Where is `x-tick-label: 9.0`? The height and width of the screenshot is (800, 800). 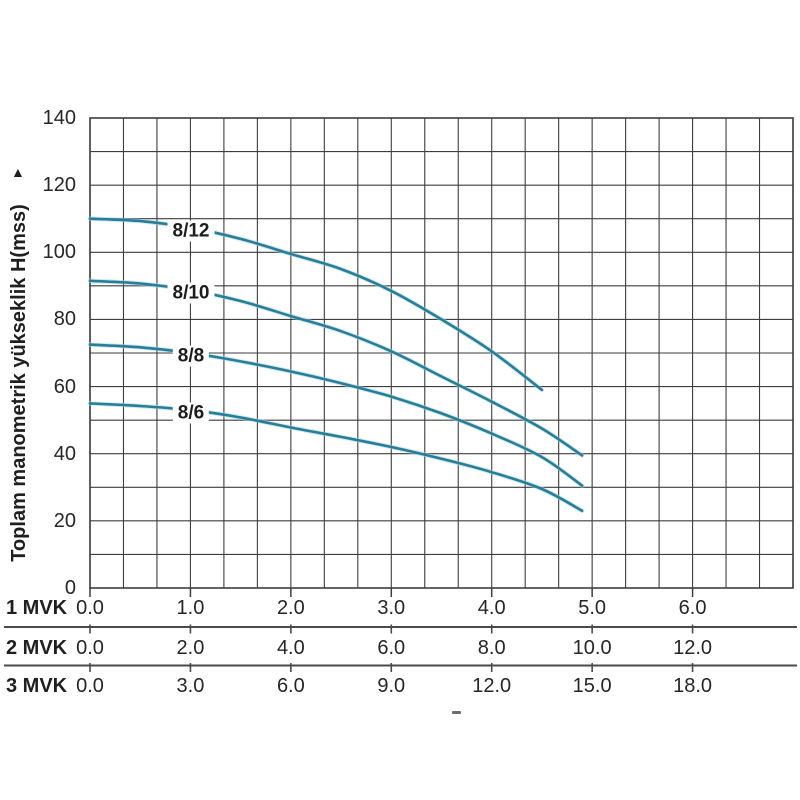
x-tick-label: 9.0 is located at coordinates (391, 686).